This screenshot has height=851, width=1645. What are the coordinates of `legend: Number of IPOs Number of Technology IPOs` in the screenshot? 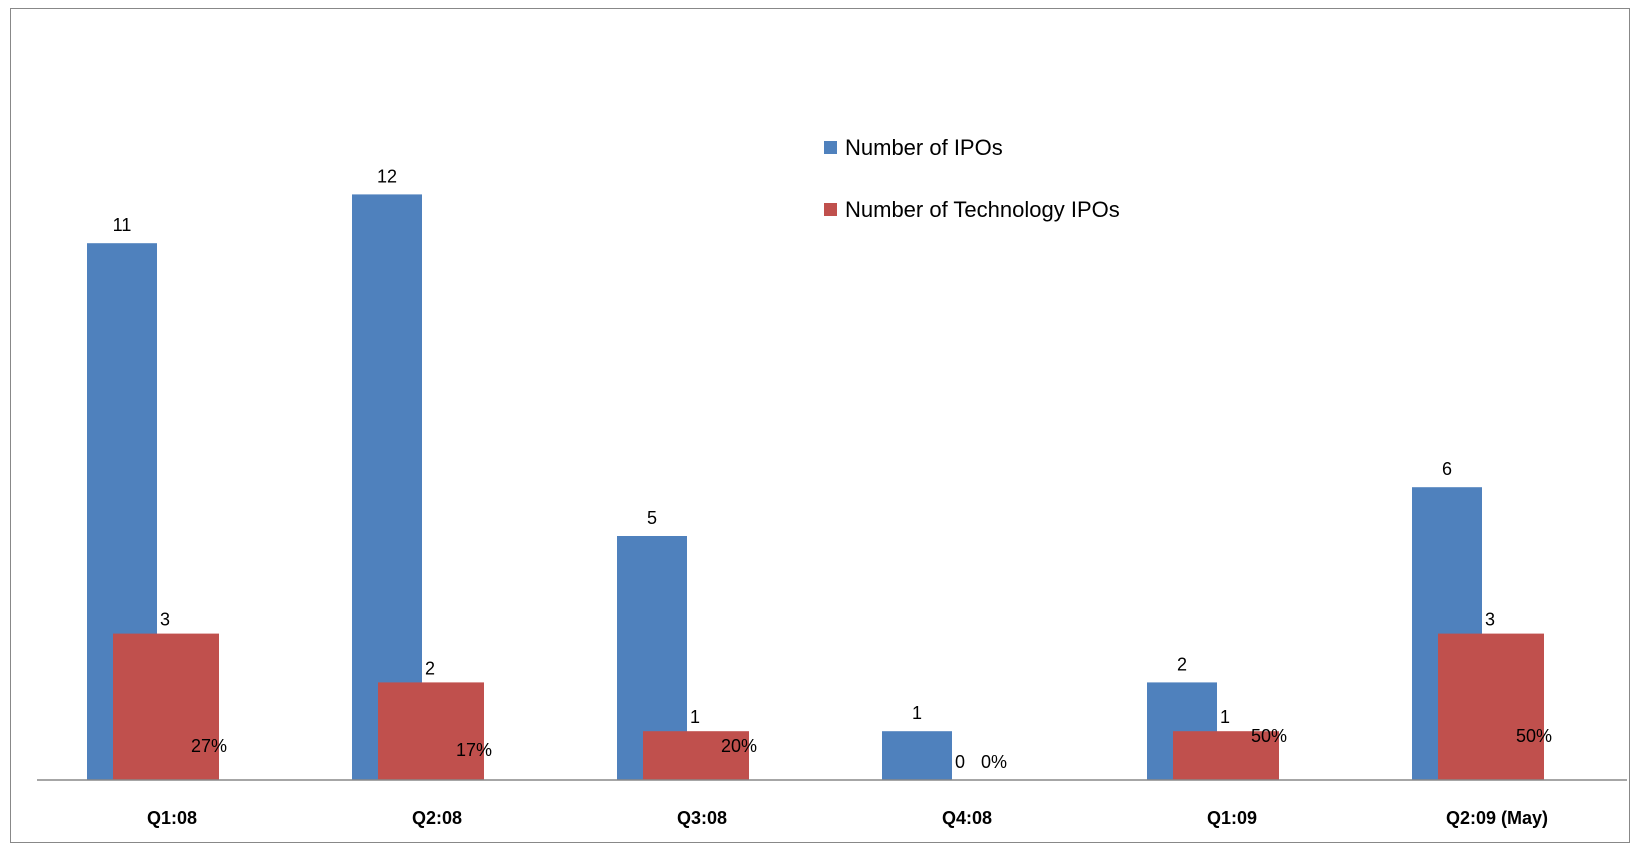 It's located at (972, 178).